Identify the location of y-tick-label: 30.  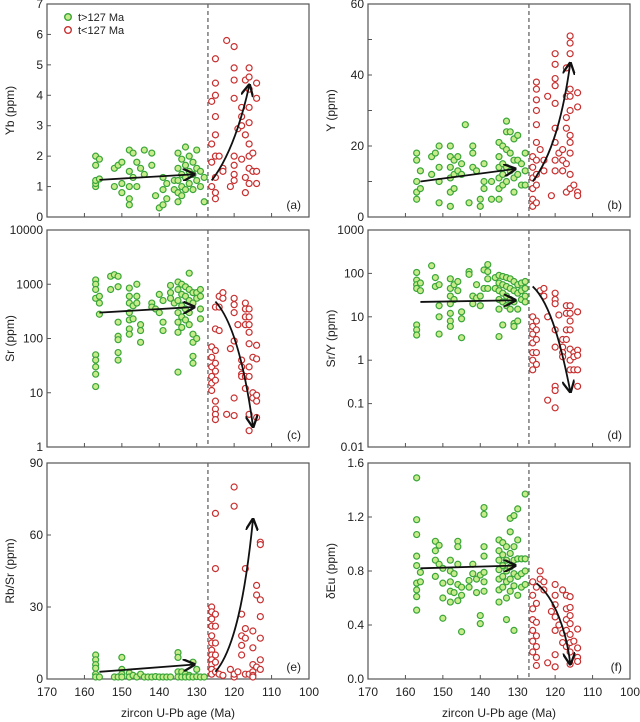
(37, 607).